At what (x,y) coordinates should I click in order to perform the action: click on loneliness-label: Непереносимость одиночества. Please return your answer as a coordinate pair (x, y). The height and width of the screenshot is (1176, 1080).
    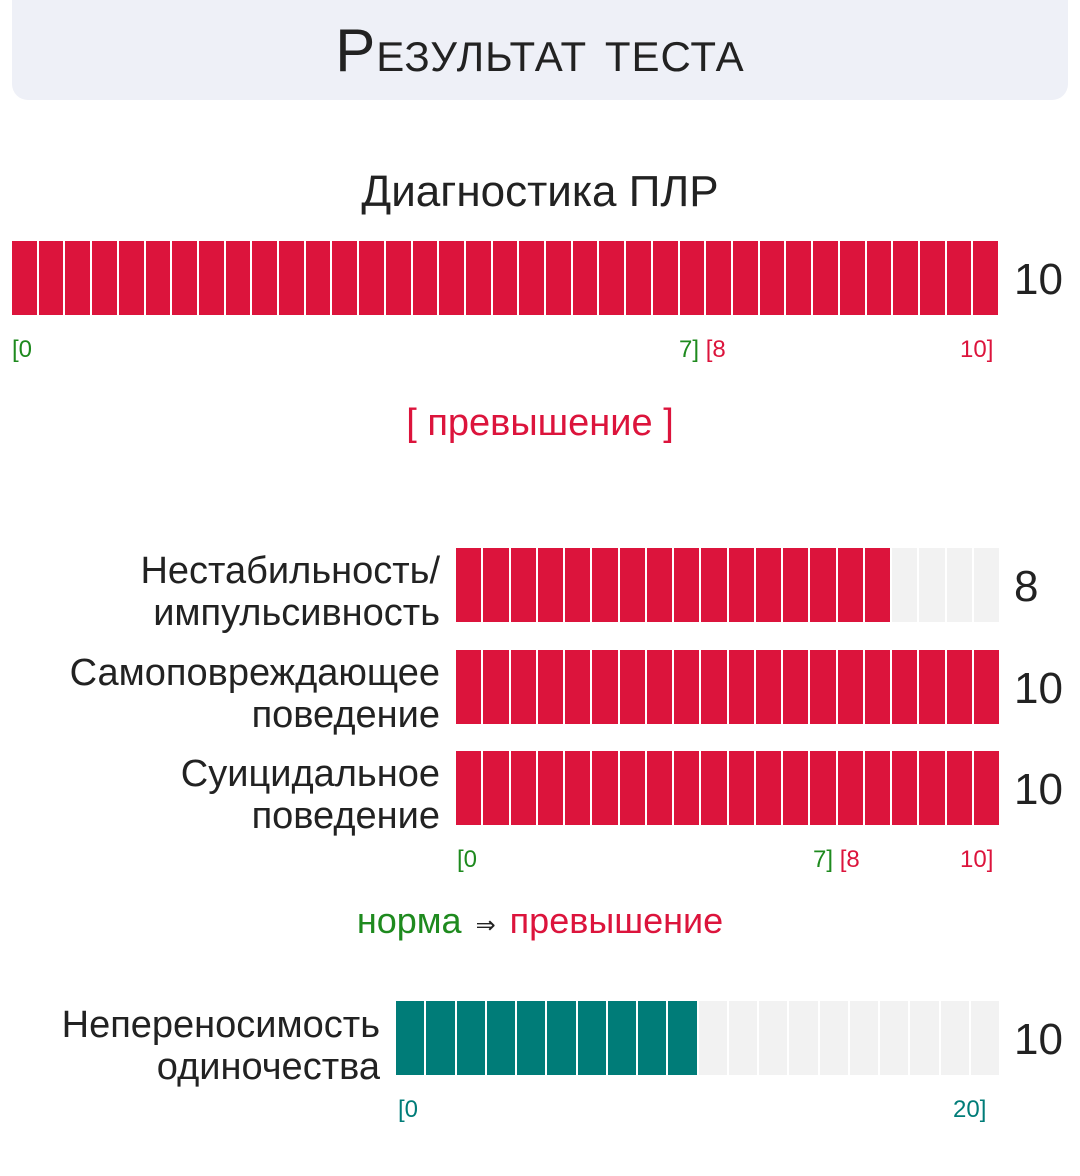
    Looking at the image, I should click on (190, 1046).